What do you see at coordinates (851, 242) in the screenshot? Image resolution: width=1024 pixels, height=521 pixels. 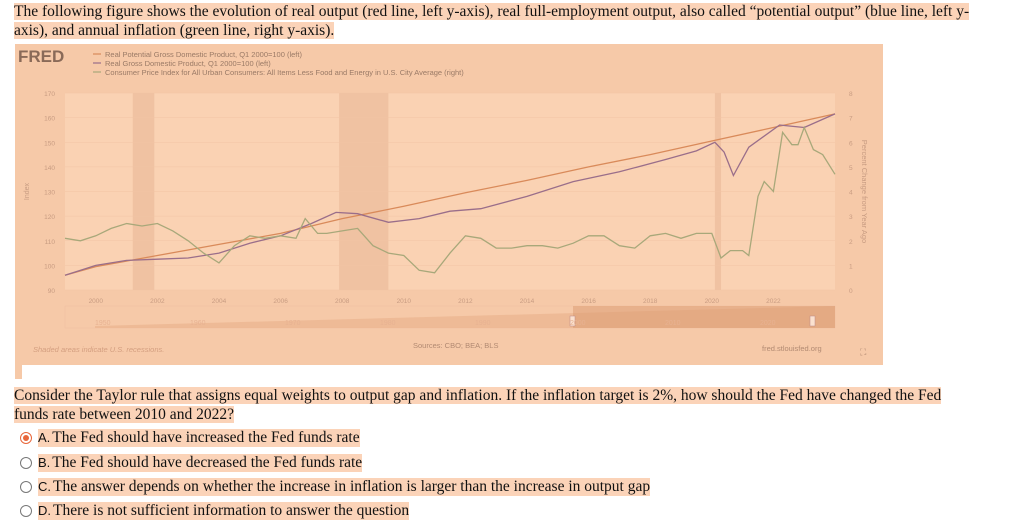 I see `y2-tick-label: 2` at bounding box center [851, 242].